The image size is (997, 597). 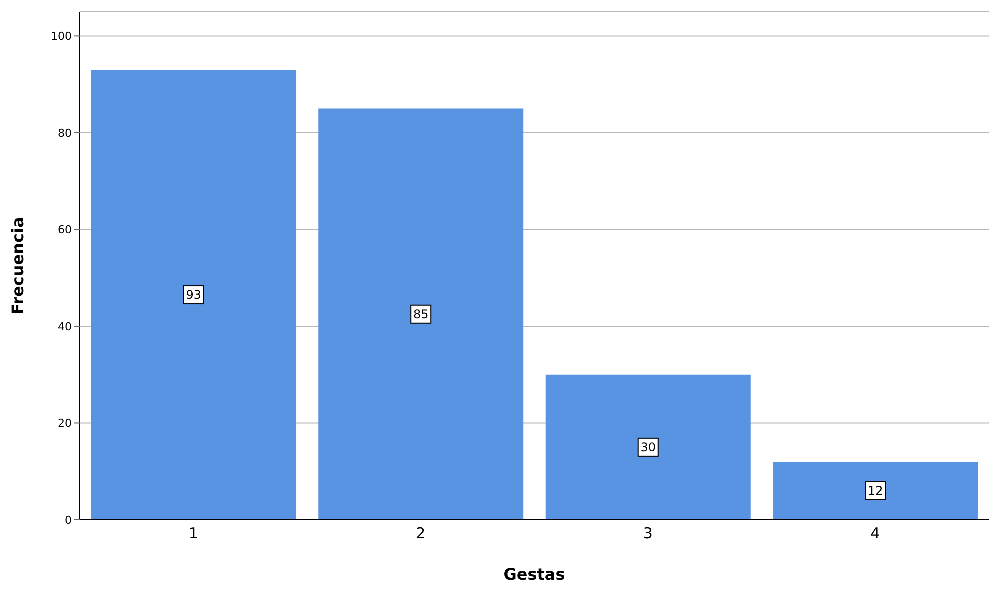 What do you see at coordinates (65, 423) in the screenshot?
I see `y-tick-label: 20` at bounding box center [65, 423].